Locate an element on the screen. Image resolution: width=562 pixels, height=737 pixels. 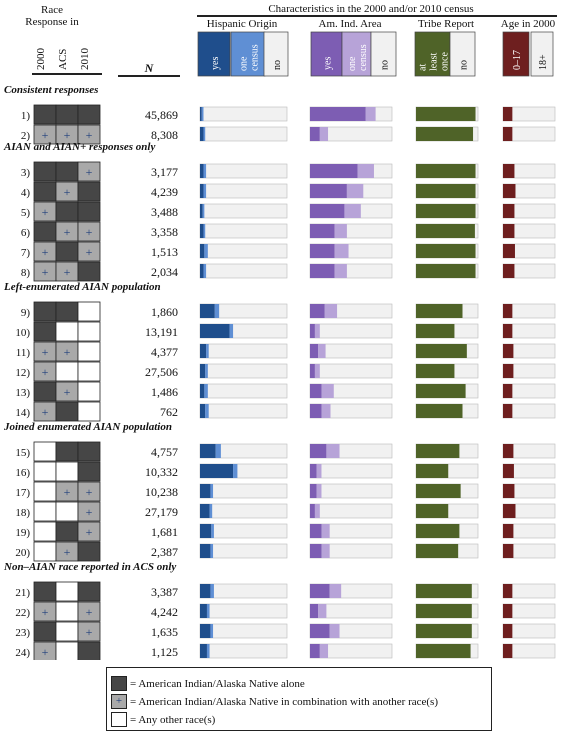
row-label-23: 23) is located at coordinates (22, 633).